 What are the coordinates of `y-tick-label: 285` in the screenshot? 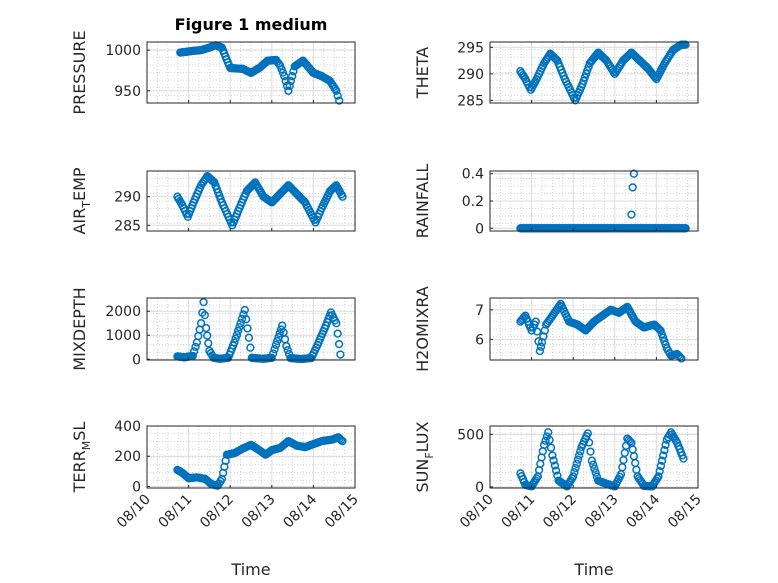 It's located at (127, 226).